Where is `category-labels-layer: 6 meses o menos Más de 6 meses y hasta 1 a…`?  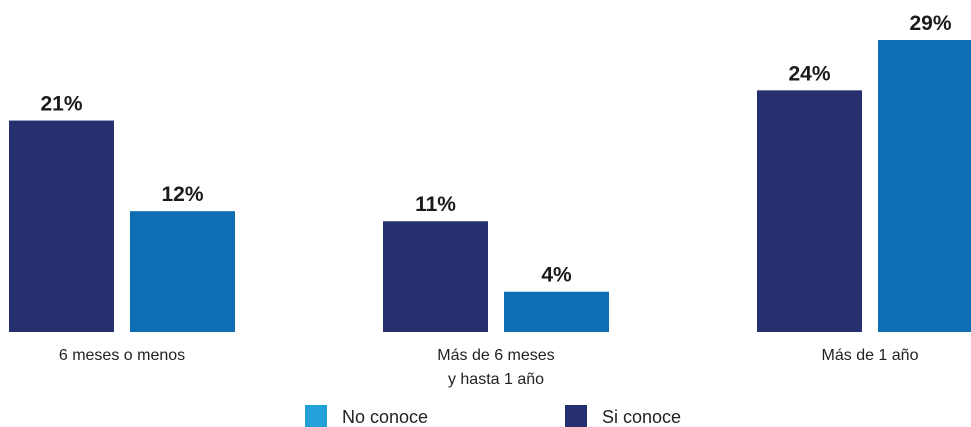 category-labels-layer: 6 meses o menos Más de 6 meses y hasta 1 a… is located at coordinates (489, 367).